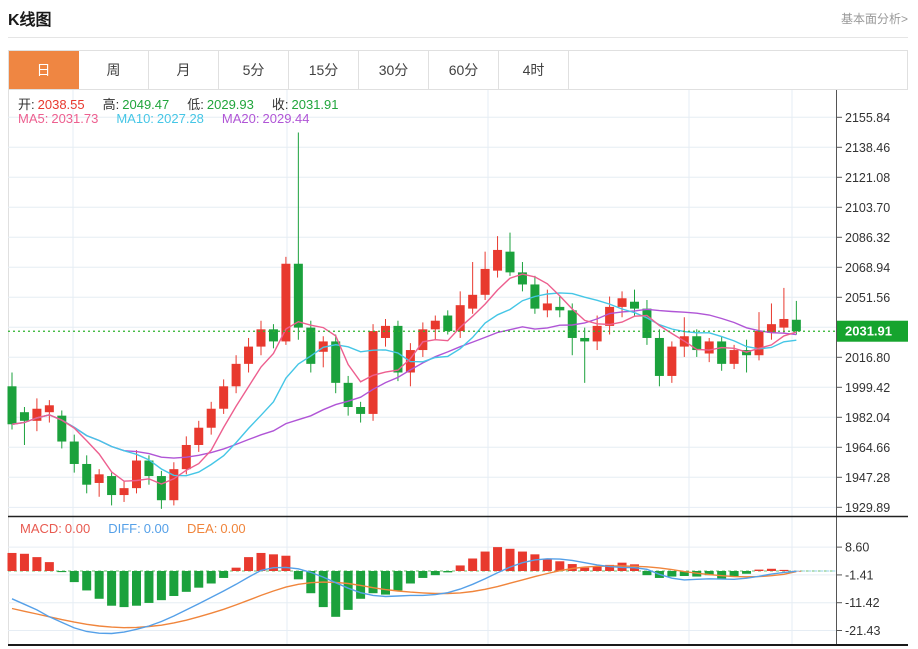 Image resolution: width=918 pixels, height=649 pixels. Describe the element at coordinates (26, 104) in the screenshot. I see `open-label: 开:` at that location.